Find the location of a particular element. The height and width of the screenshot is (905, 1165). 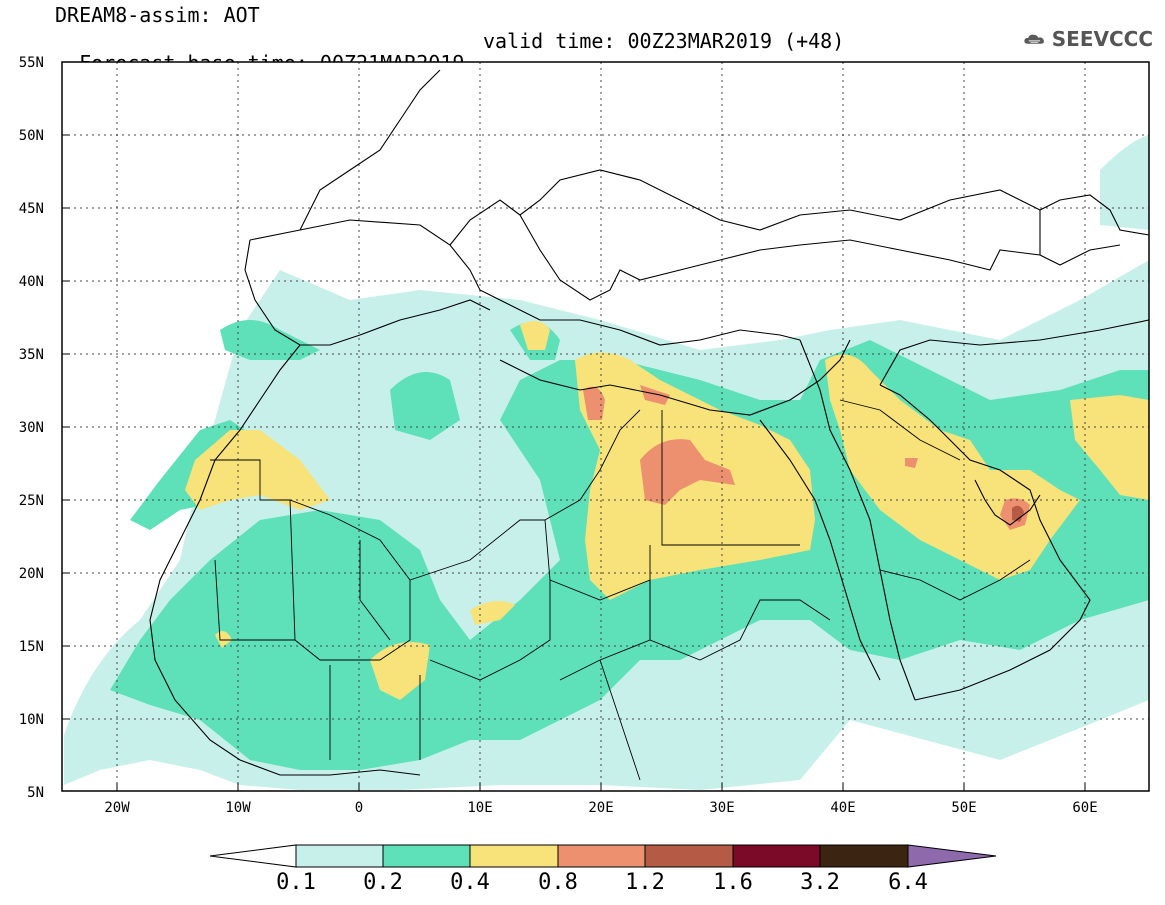

lat-tick-label: 20N is located at coordinates (31, 574).